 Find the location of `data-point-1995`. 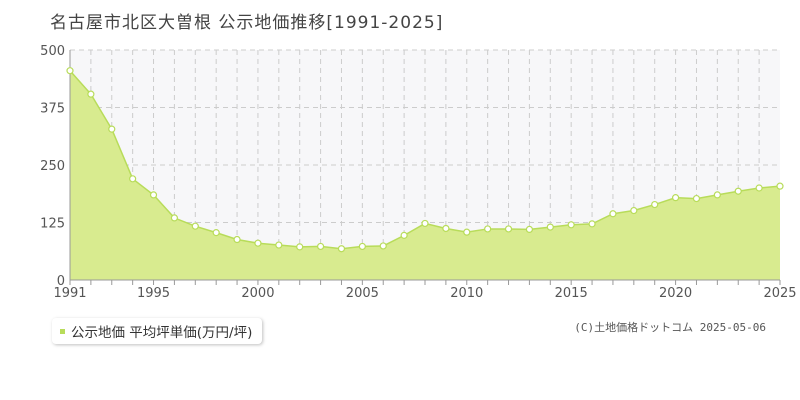

data-point-1995 is located at coordinates (153, 195).